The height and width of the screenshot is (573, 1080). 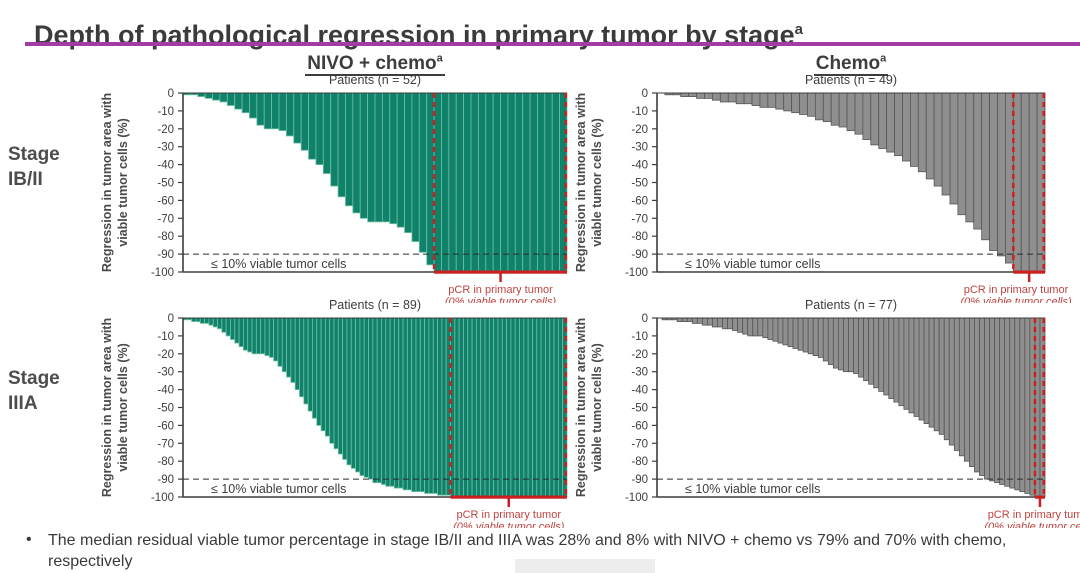 What do you see at coordinates (639, 130) in the screenshot?
I see `y-tick-label: -20` at bounding box center [639, 130].